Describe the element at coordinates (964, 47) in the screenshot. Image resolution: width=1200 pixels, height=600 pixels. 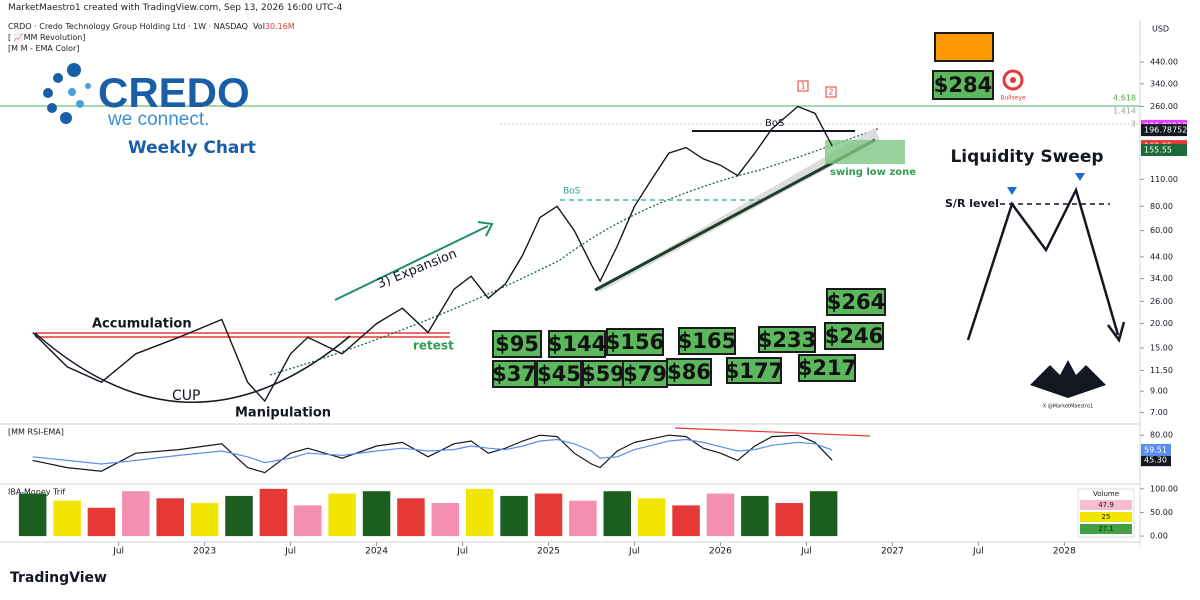
I see `orange-box` at that location.